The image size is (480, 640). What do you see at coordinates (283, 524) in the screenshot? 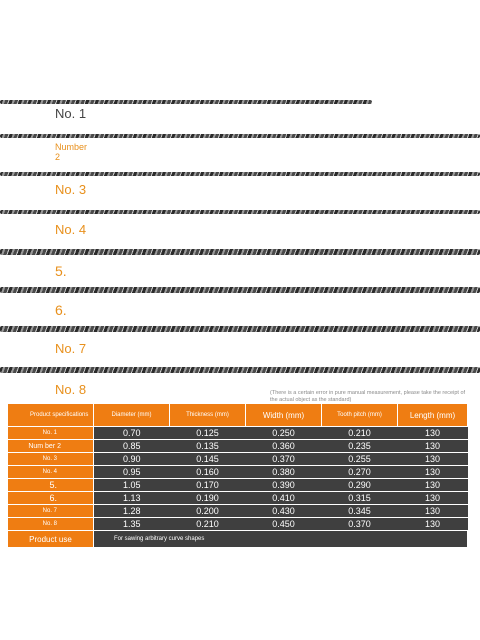
I see `cell-width: 0.450` at bounding box center [283, 524].